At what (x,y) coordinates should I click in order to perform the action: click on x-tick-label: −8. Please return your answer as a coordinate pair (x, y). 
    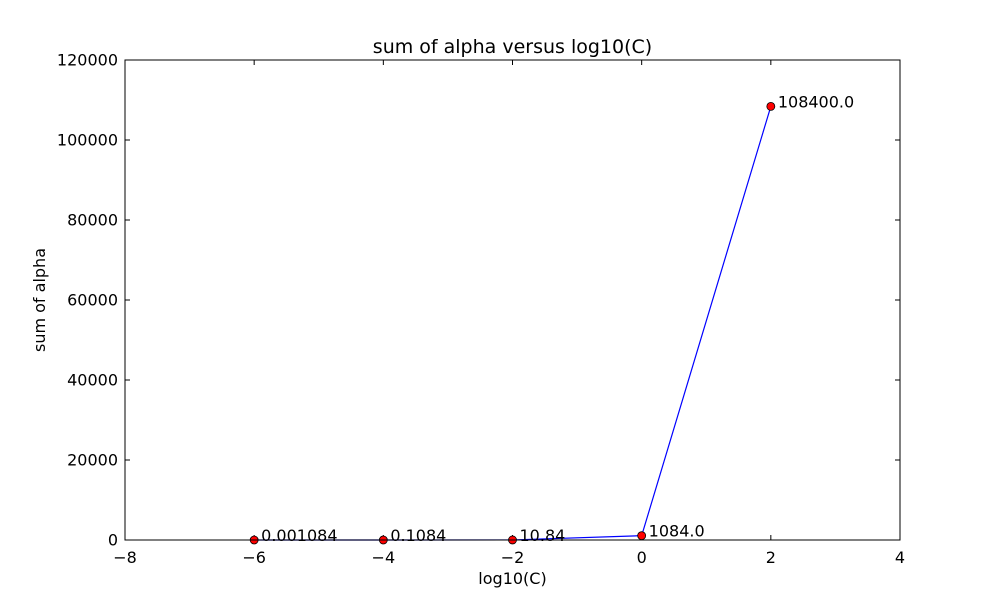
    Looking at the image, I should click on (125, 557).